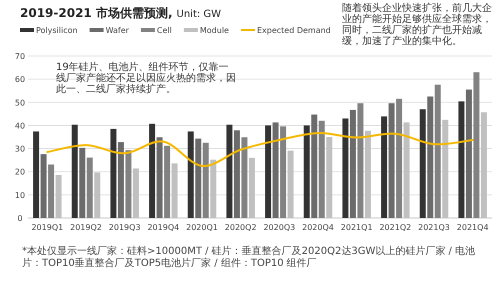 The width and height of the screenshot is (501, 287). Describe the element at coordinates (20, 79) in the screenshot. I see `y-tick-label: 60` at that location.